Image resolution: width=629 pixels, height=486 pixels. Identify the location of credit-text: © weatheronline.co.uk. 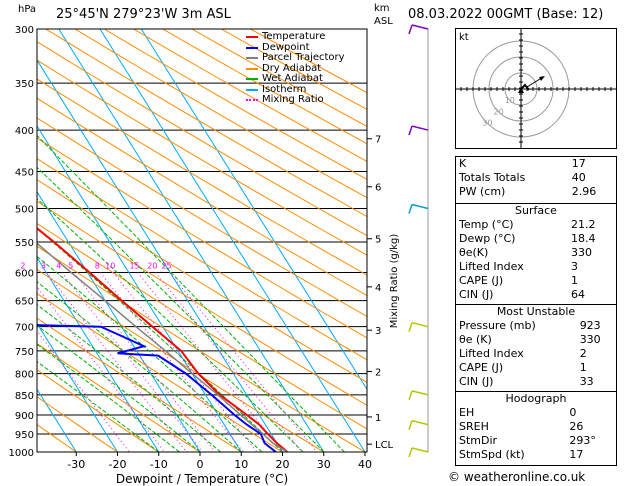
(517, 477).